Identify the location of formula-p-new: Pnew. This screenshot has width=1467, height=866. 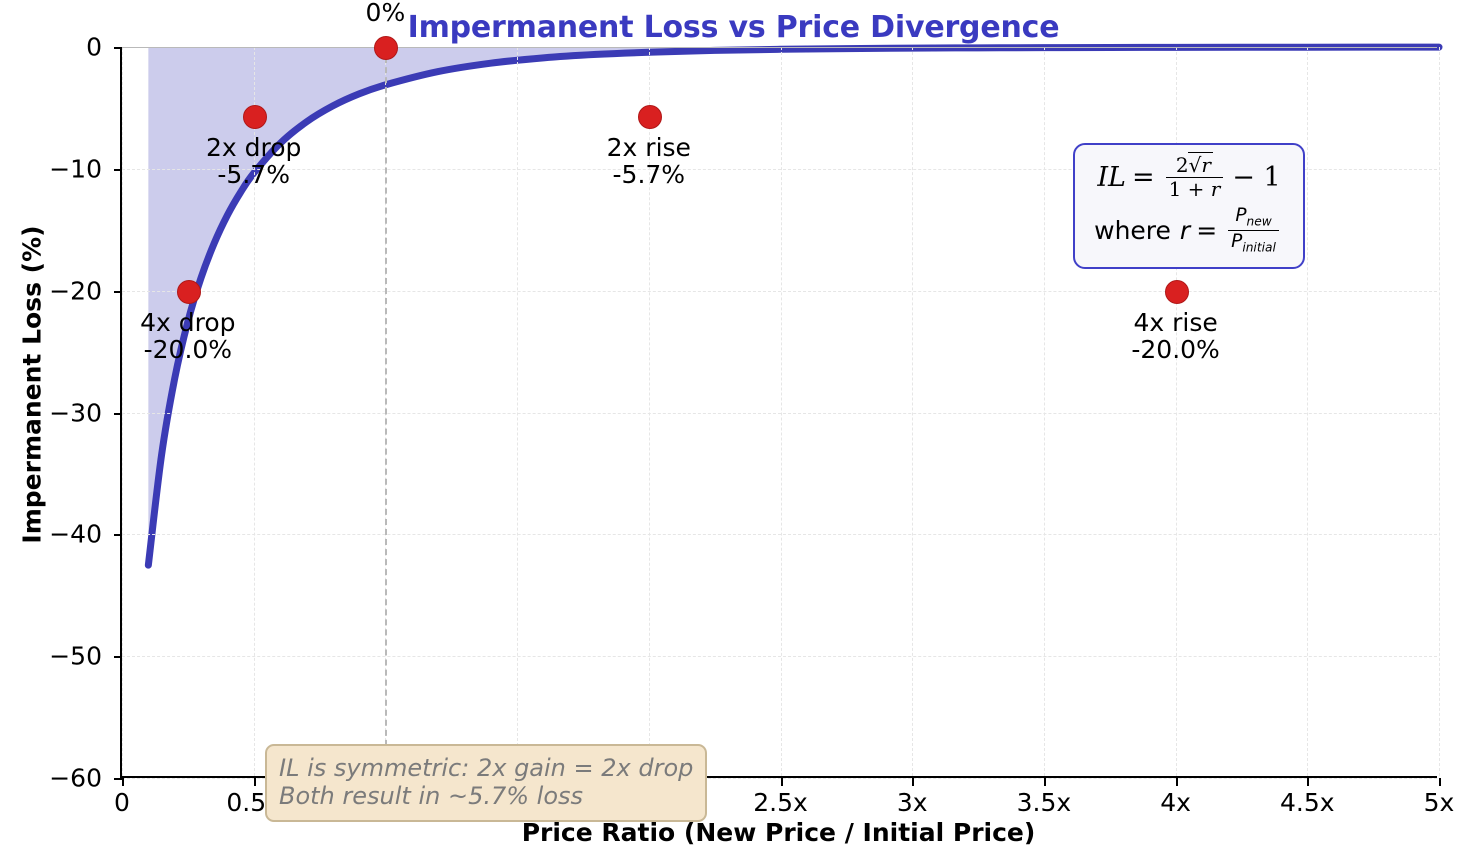
(1253, 217).